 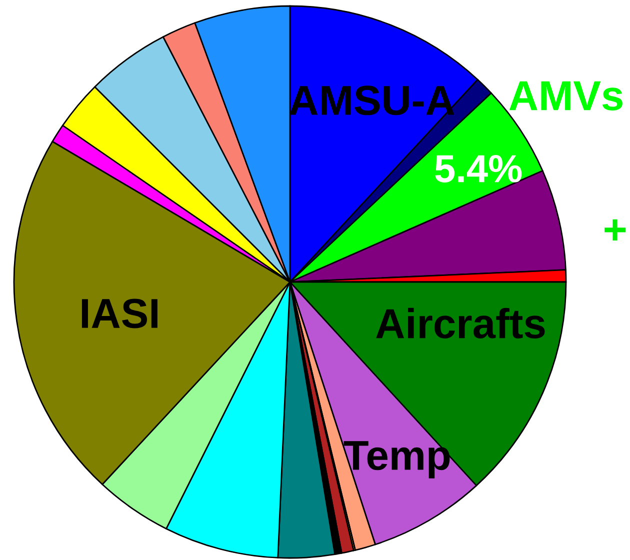 I want to click on slice-label: AMVs, so click(x=565, y=95).